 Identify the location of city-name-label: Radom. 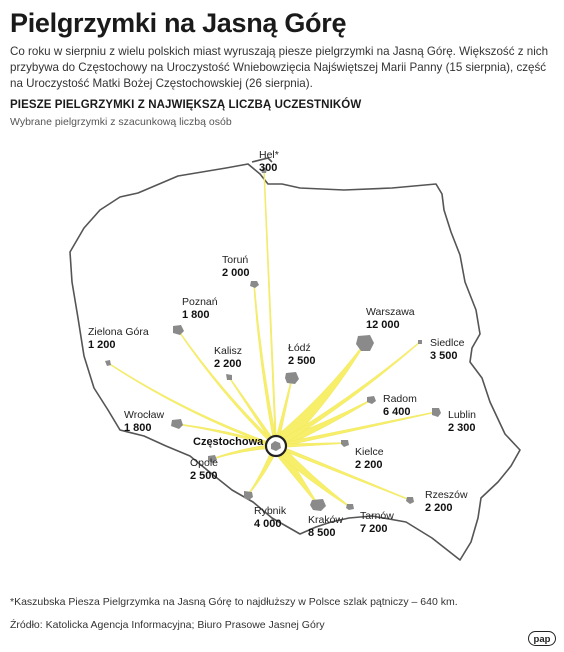
(400, 399).